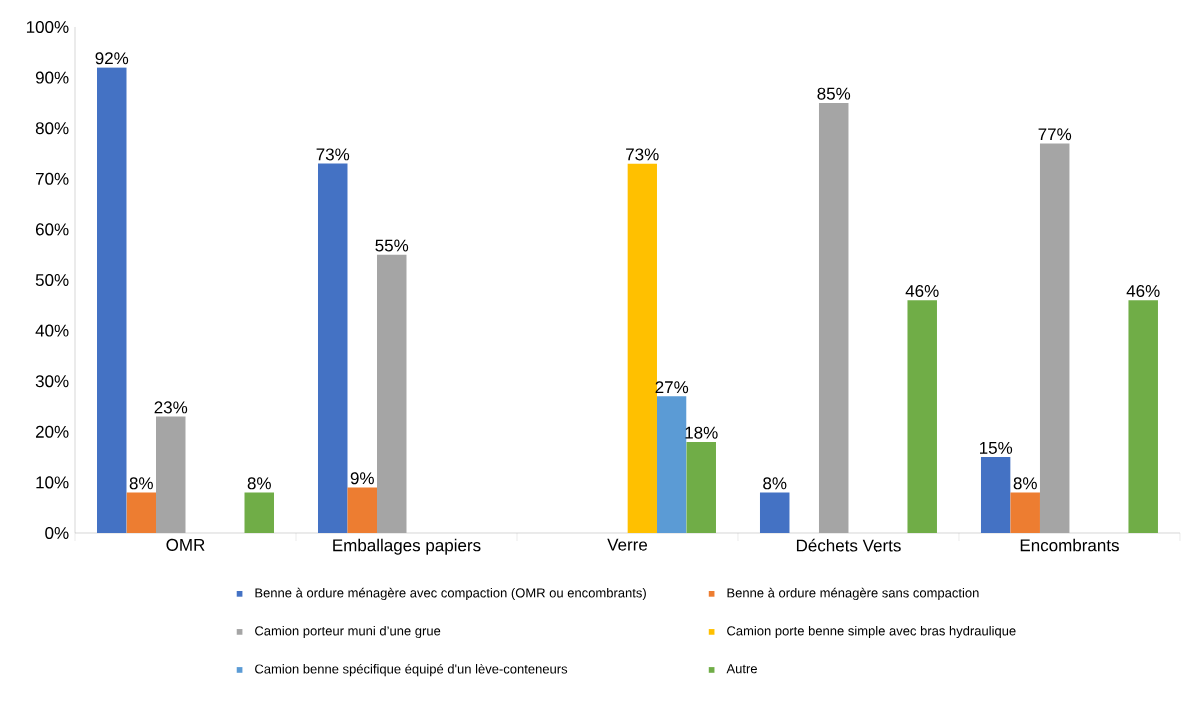  Describe the element at coordinates (171, 407) in the screenshot. I see `data-label: 23%` at that location.